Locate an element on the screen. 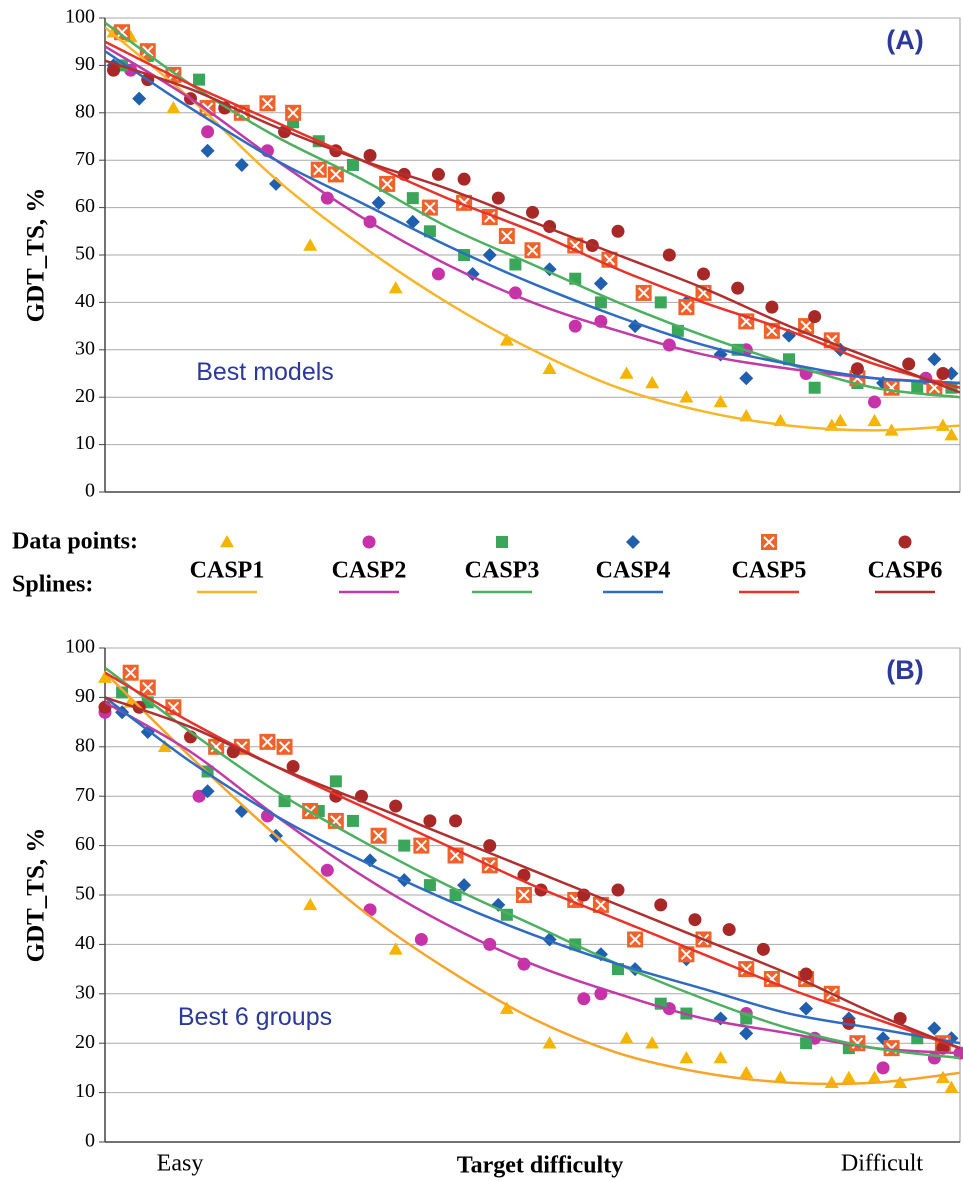 This screenshot has height=1181, width=963. x-end-label: Difficult is located at coordinates (882, 1164).